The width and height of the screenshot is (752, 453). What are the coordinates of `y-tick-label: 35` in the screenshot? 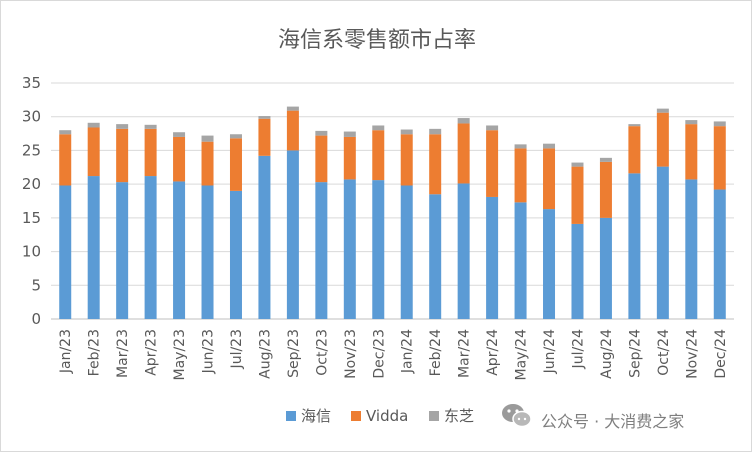 It's located at (31, 83).